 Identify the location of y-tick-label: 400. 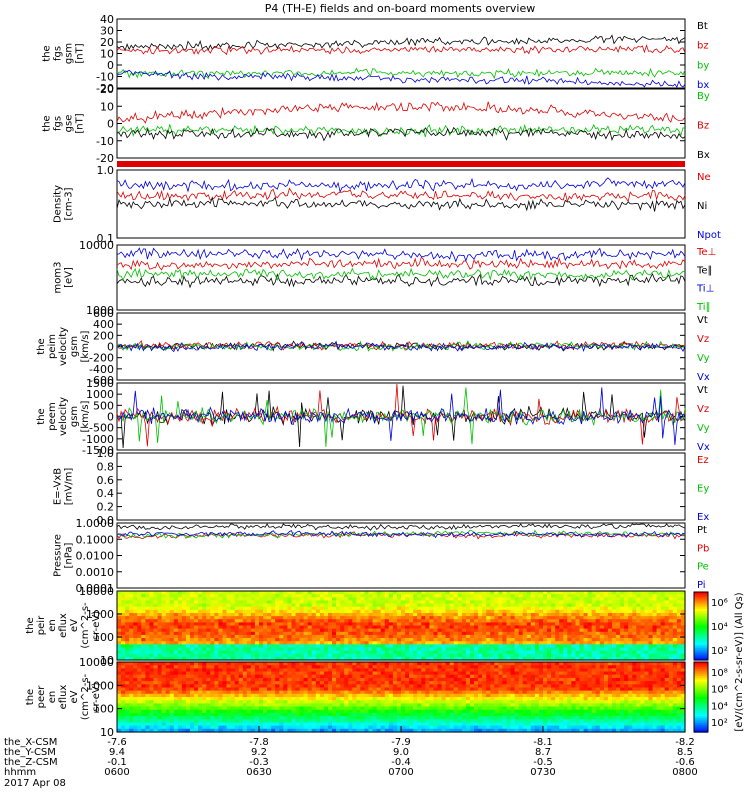
(103, 324).